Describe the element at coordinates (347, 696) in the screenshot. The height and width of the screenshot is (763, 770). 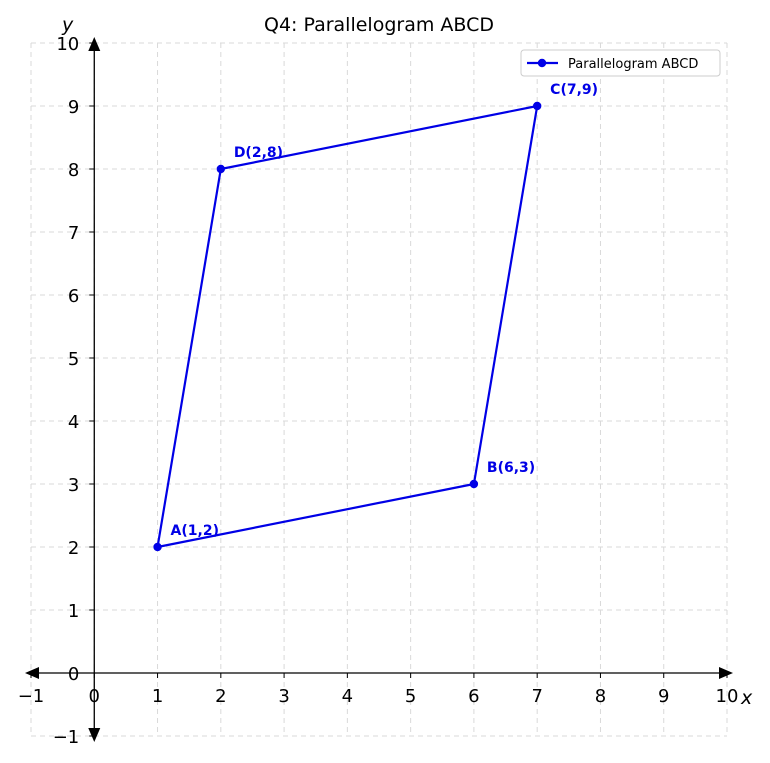
I see `x-tick-label: 4` at that location.